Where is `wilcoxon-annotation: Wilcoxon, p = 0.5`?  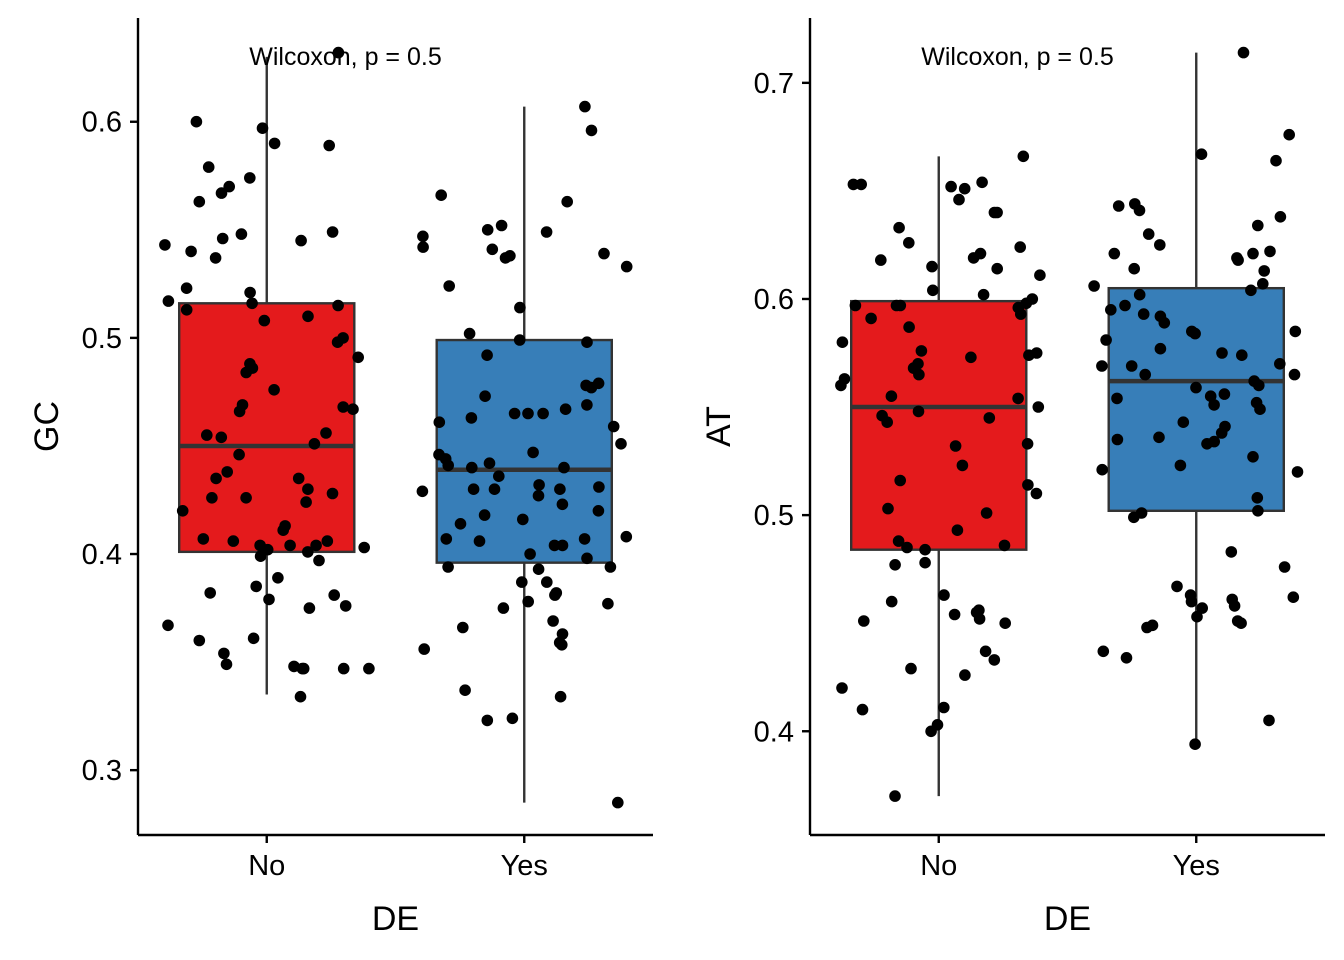 wilcoxon-annotation: Wilcoxon, p = 0.5 is located at coordinates (345, 57).